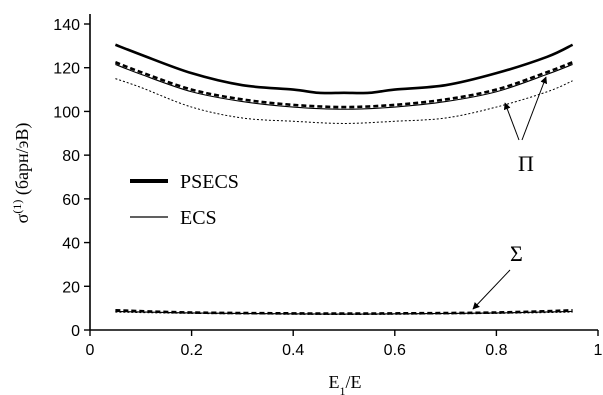 The width and height of the screenshot is (603, 395). I want to click on x-tick-label: 1, so click(598, 350).